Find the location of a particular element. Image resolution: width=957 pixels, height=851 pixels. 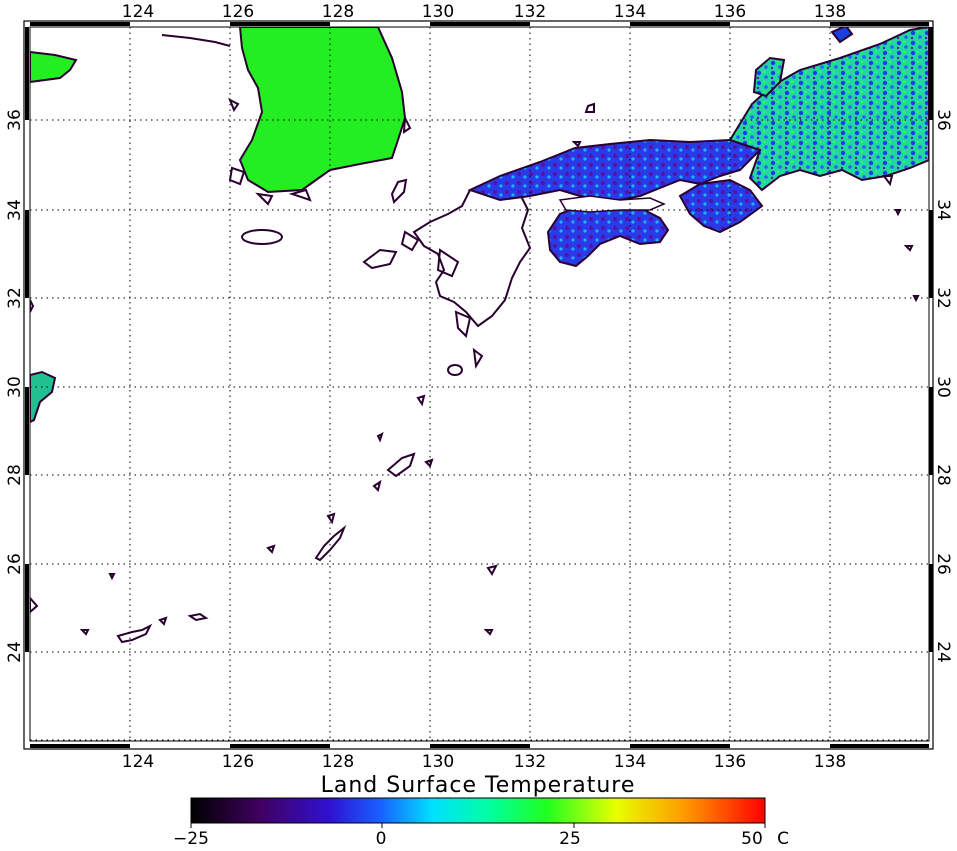

sakishima-islands is located at coordinates (286, 608).